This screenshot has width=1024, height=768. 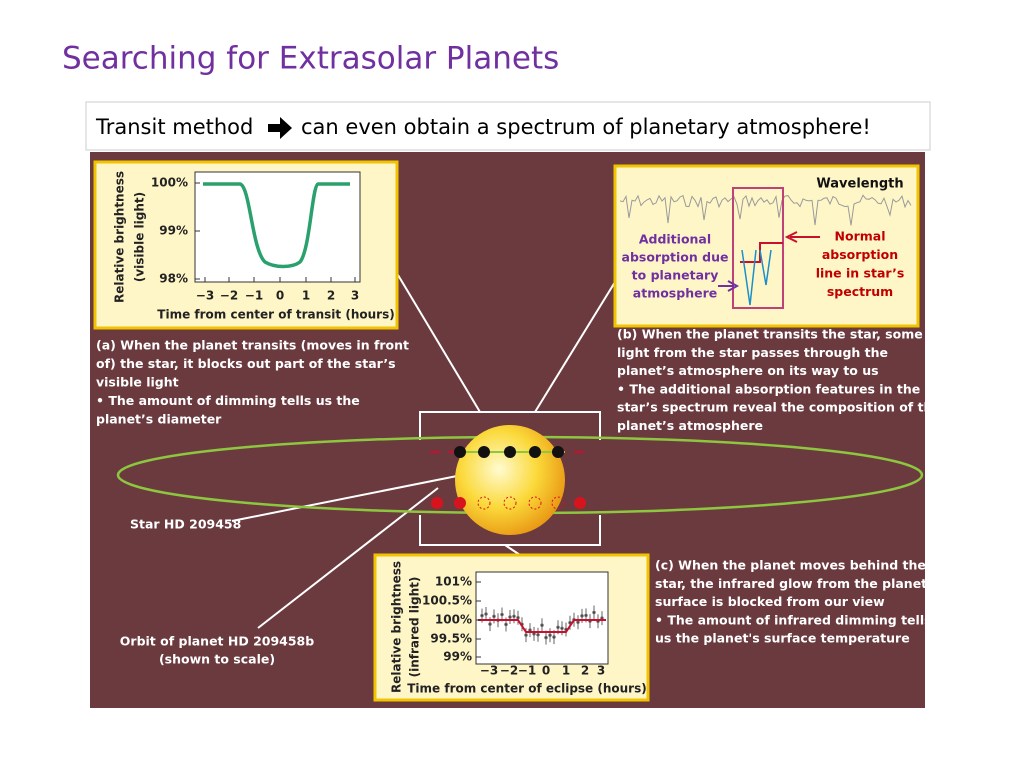 I want to click on extra-absorption, so click(x=756, y=277).